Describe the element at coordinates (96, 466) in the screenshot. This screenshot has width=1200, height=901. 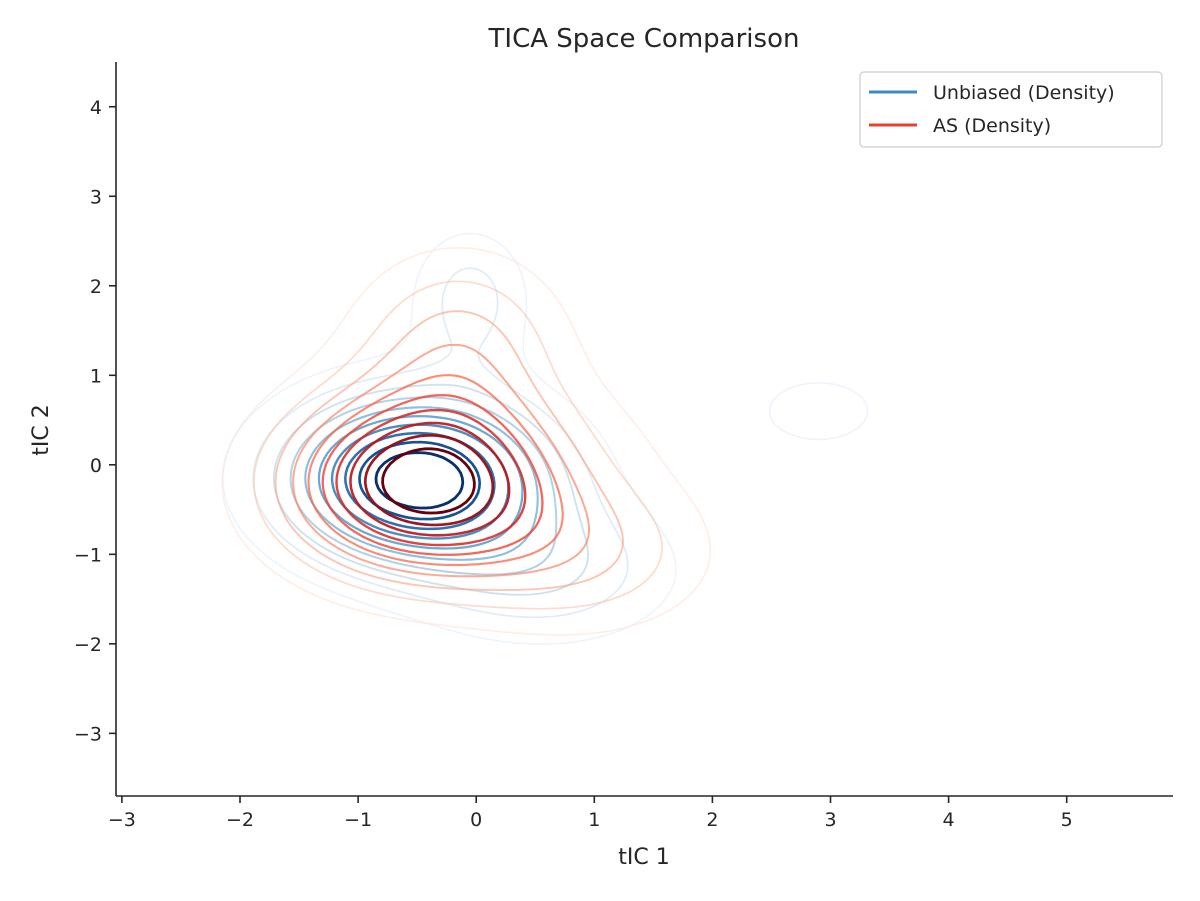
I see `y-tick-label: 0` at that location.